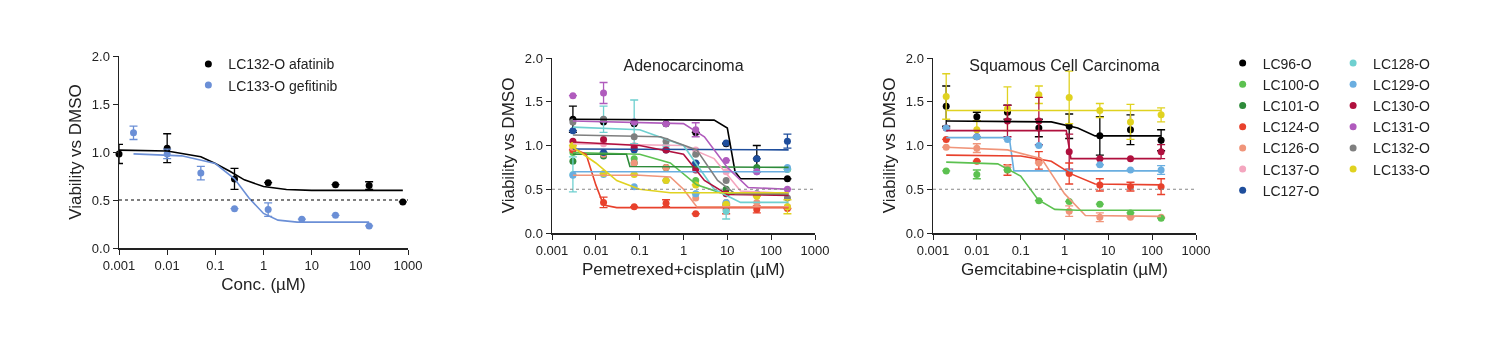 The width and height of the screenshot is (1492, 337). What do you see at coordinates (1291, 105) in the screenshot?
I see `legend-label: LC101-O` at bounding box center [1291, 105].